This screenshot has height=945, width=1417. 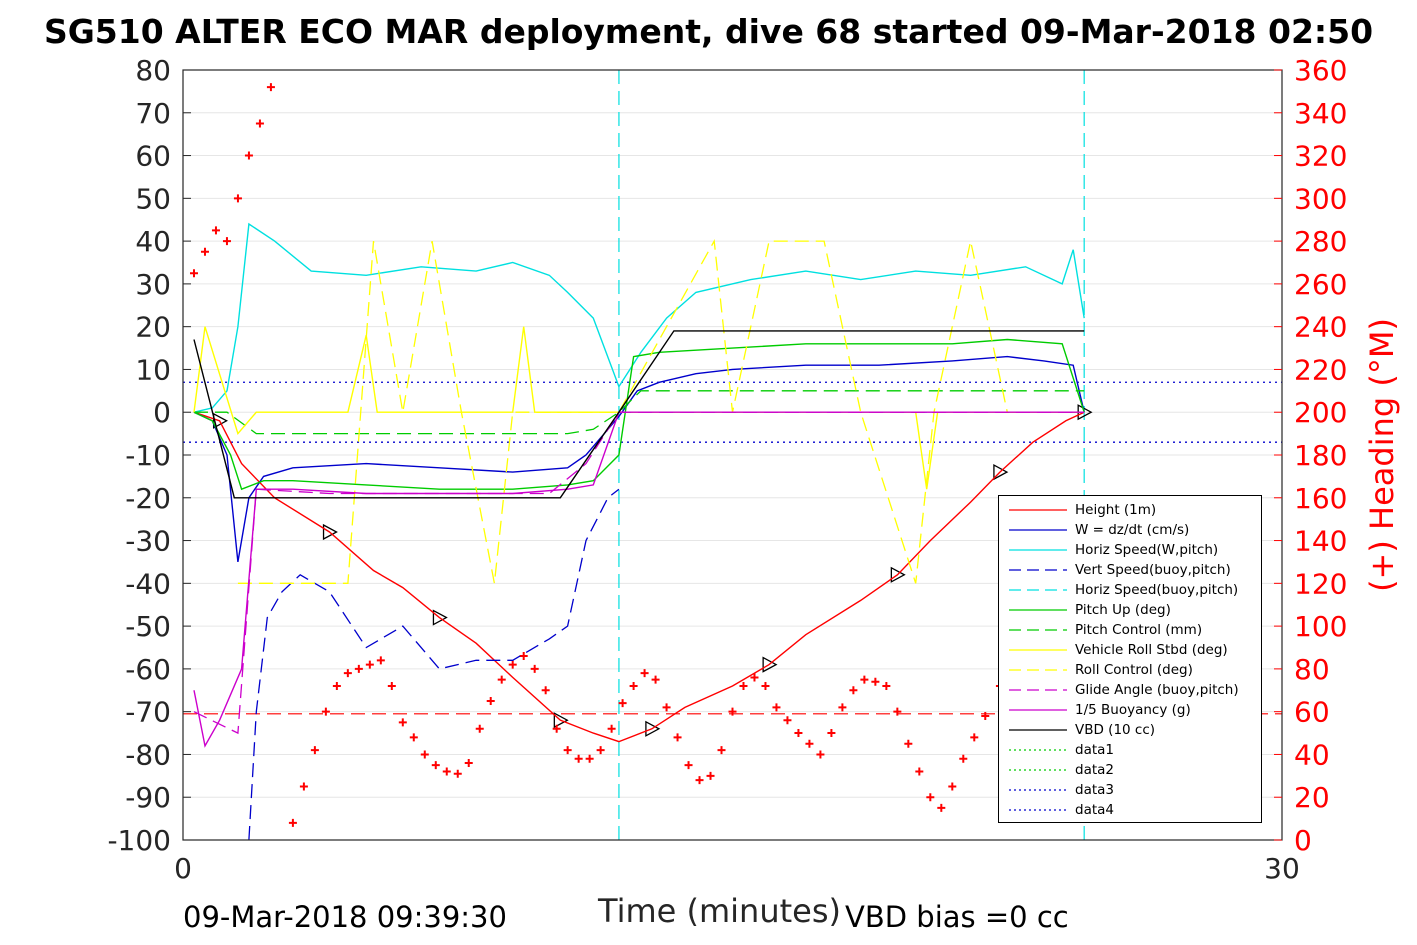 I want to click on legend-label: VBD (10 cc), so click(x=1115, y=730).